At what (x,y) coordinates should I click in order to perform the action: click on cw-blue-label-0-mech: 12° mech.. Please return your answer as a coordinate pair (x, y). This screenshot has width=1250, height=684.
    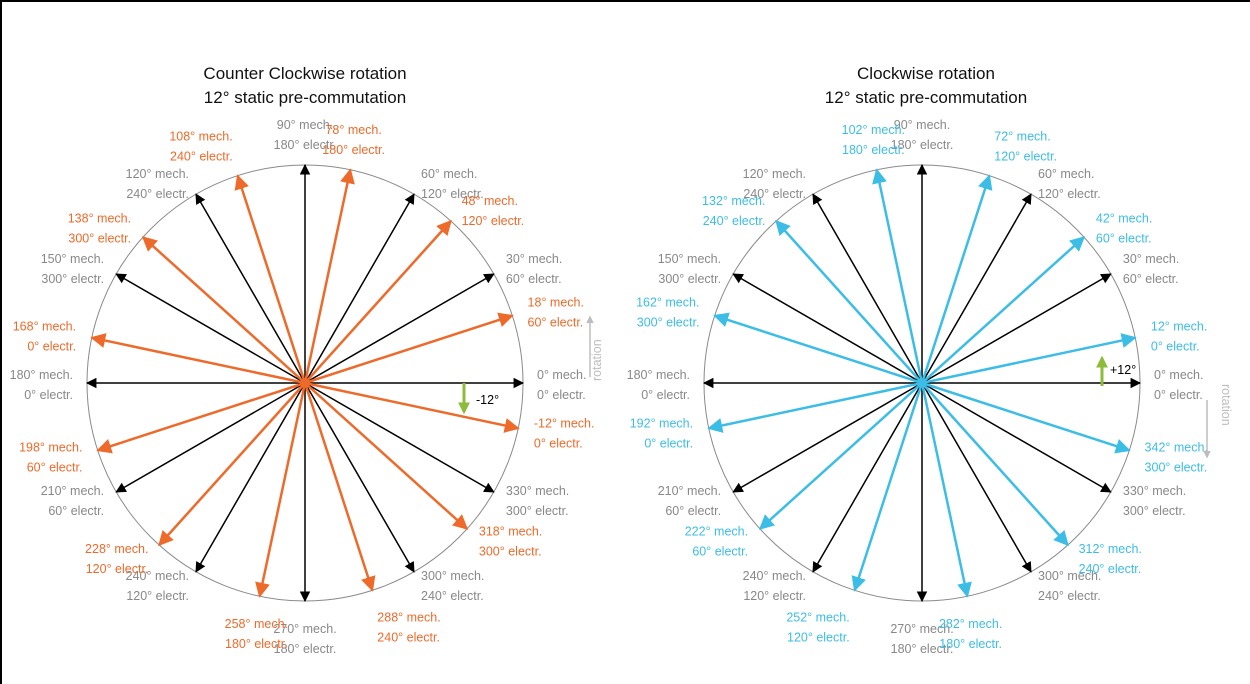
    Looking at the image, I should click on (1179, 326).